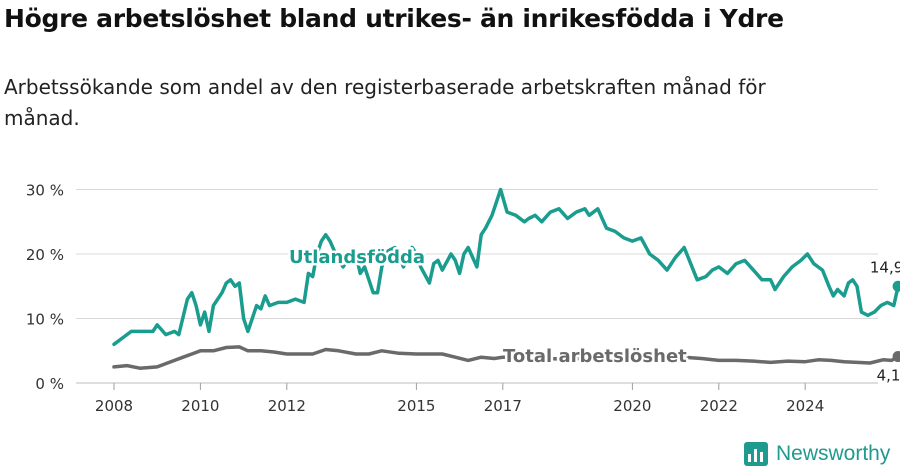  Describe the element at coordinates (719, 406) in the screenshot. I see `x-tick-label: 2022` at that location.